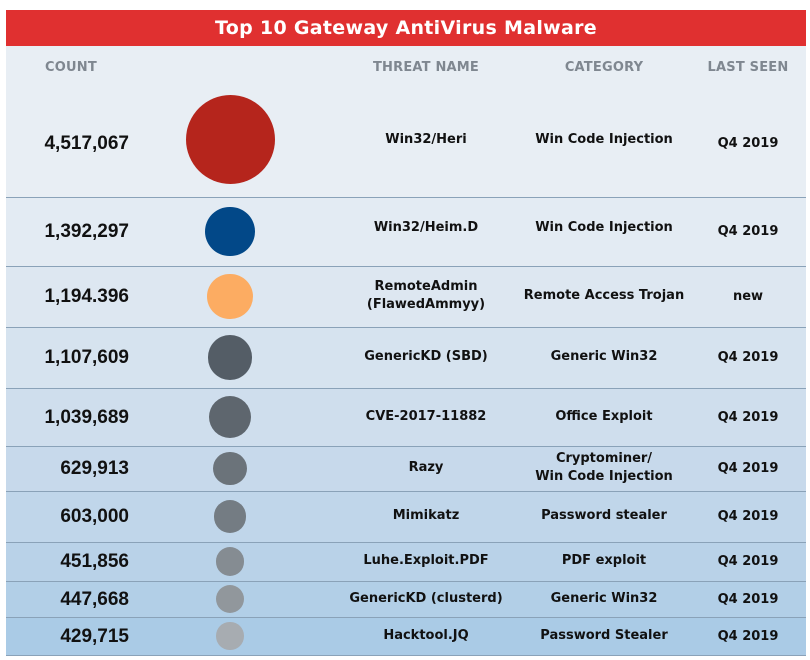 The height and width of the screenshot is (660, 810). Describe the element at coordinates (604, 635) in the screenshot. I see `threat-category: Password Stealer` at that location.